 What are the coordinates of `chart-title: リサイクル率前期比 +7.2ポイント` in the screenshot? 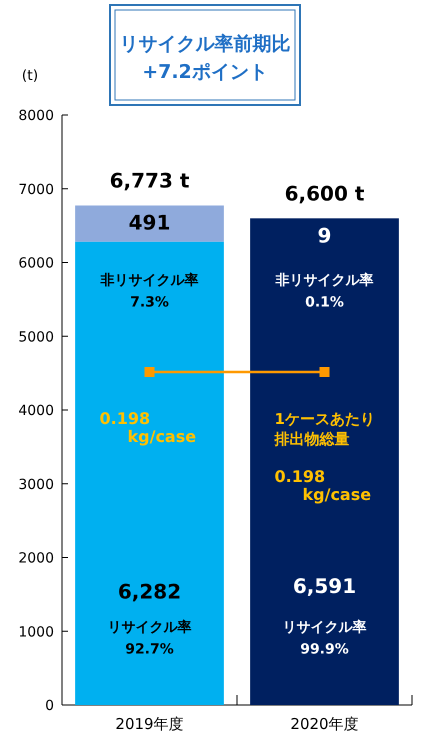 It's located at (205, 58).